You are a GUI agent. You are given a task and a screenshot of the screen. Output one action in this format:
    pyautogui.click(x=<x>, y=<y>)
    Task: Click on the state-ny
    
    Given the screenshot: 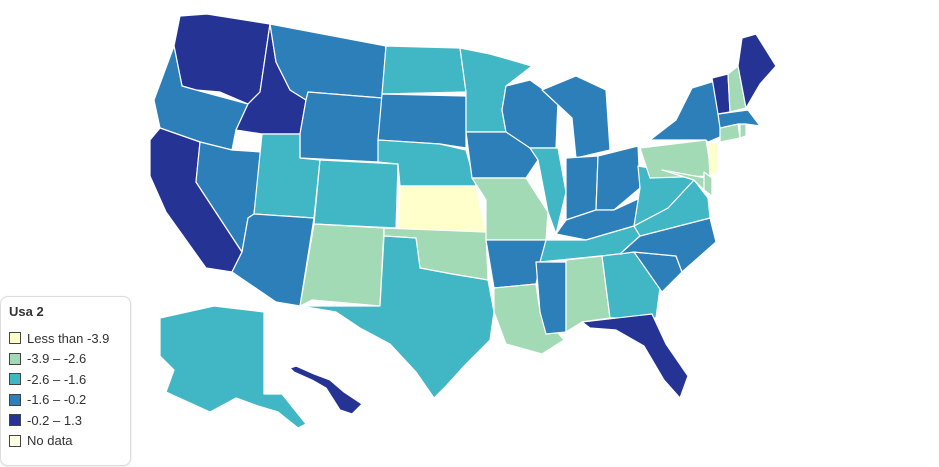 What is the action you would take?
    pyautogui.click(x=686, y=111)
    